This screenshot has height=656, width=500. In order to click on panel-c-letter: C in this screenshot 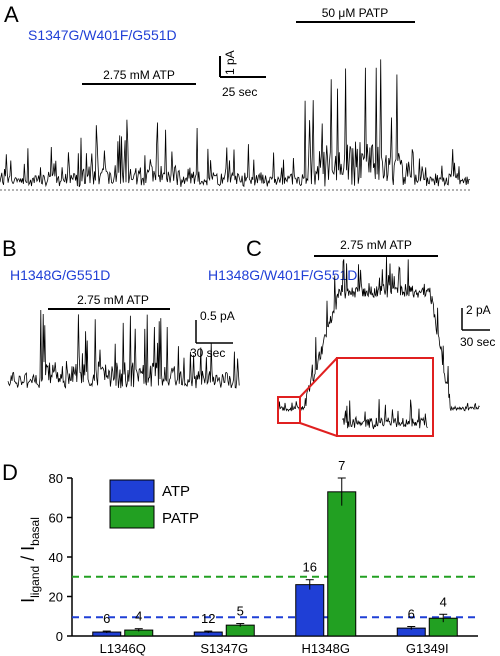, I will do `click(254, 248)`.